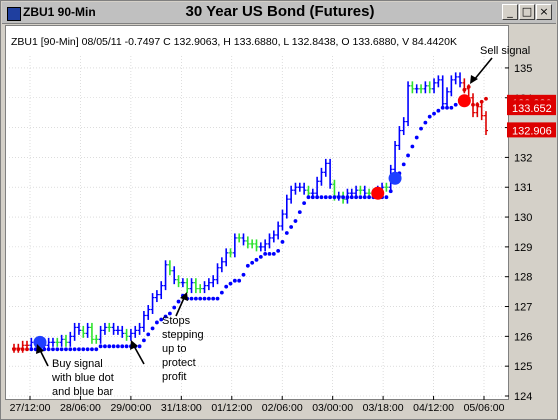 This screenshot has height=420, width=558. I want to click on buy-arrow, so click(44, 358).